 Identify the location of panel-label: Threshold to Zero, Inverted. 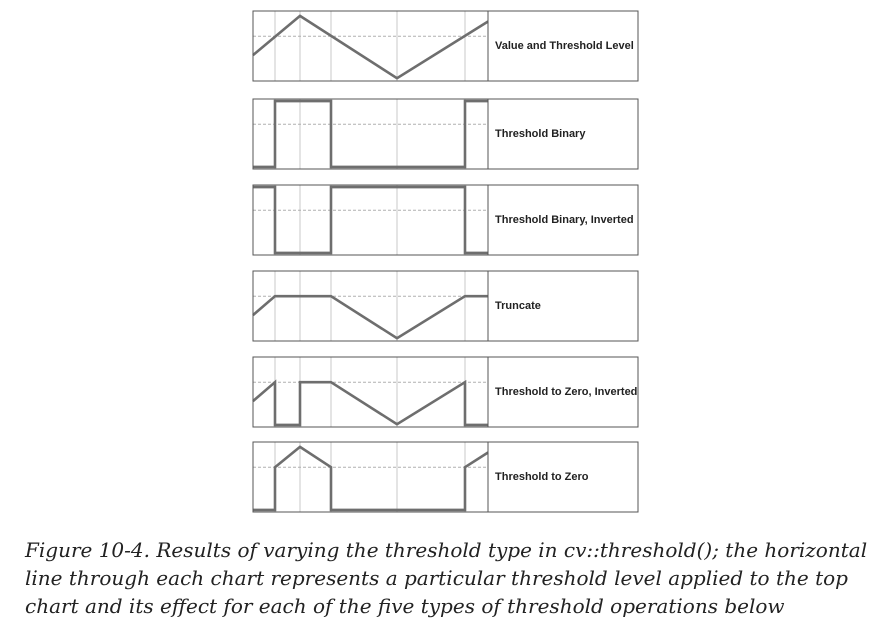
(566, 392).